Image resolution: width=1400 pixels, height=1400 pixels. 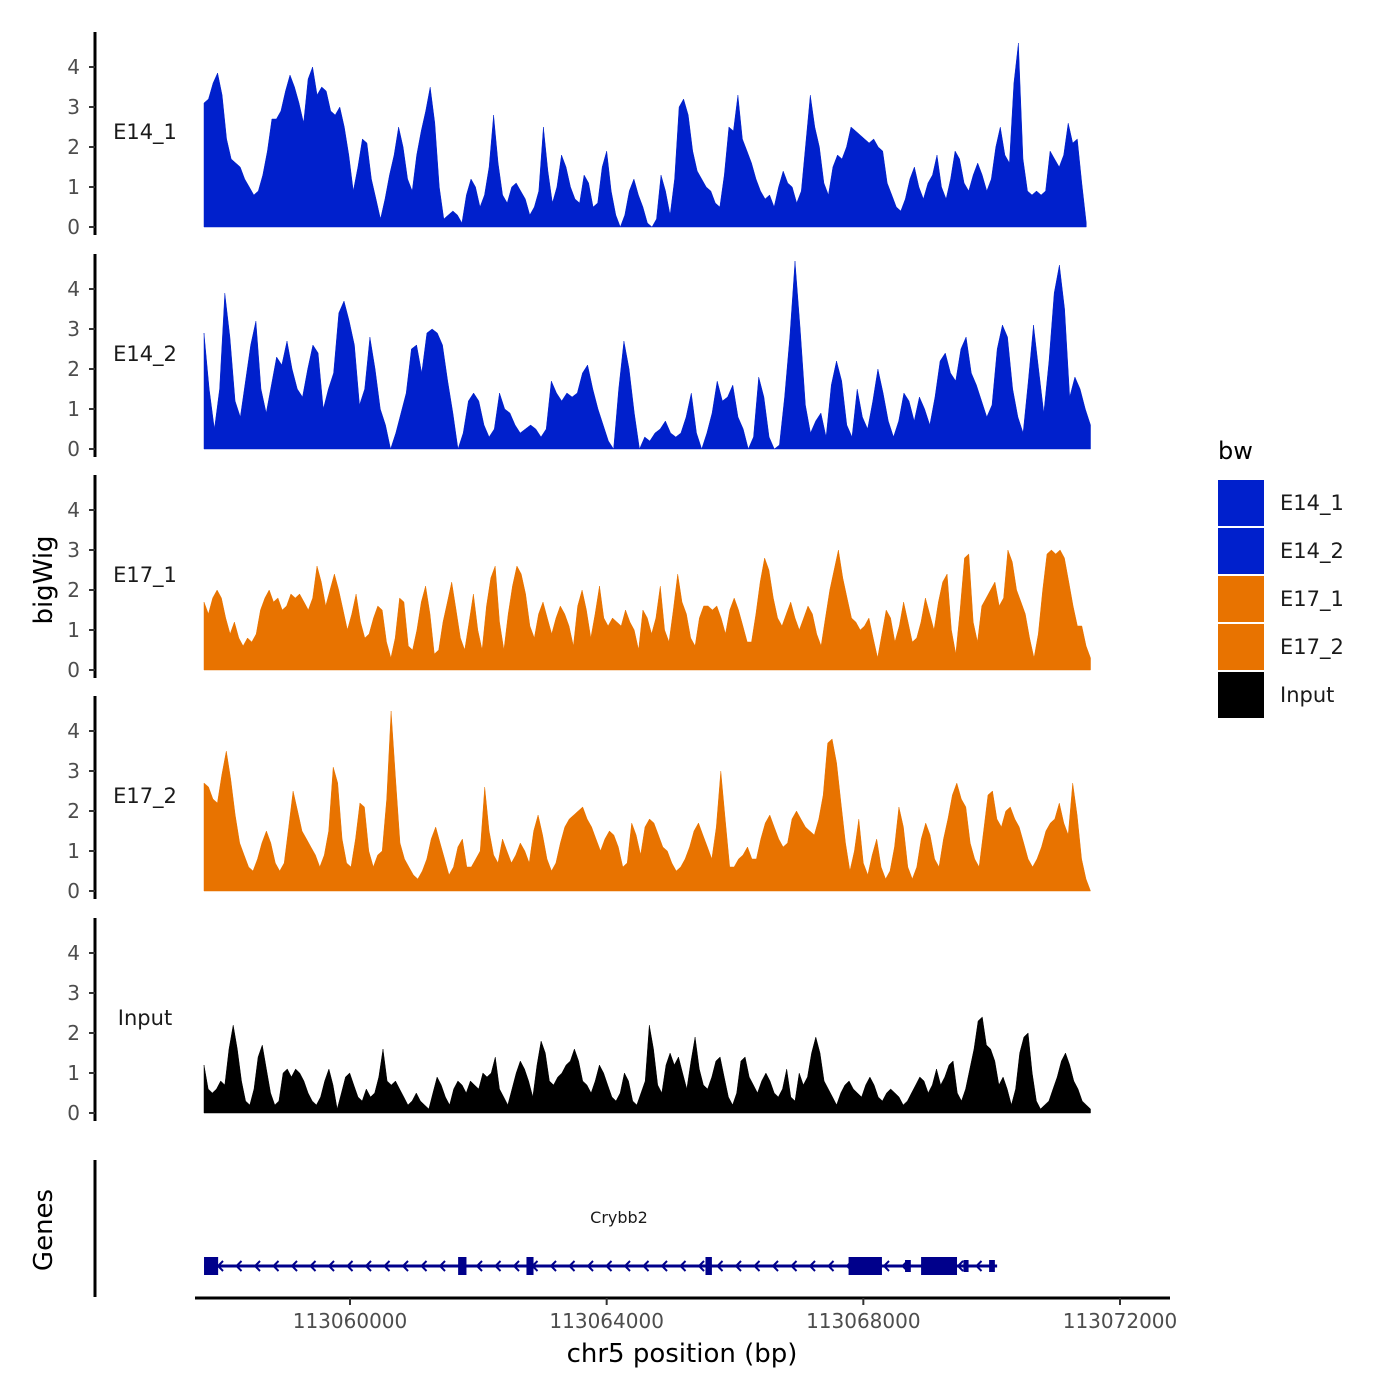 I want to click on y-axis-title: bigWig, so click(x=44, y=579).